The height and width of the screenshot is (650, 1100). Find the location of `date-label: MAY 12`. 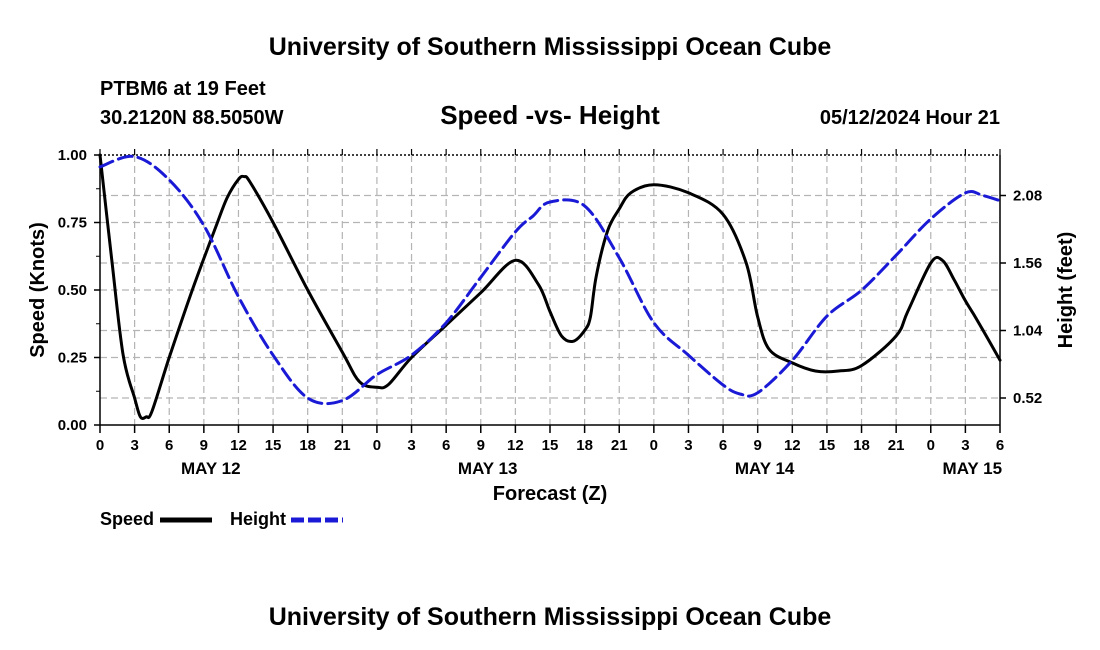

date-label: MAY 12 is located at coordinates (211, 468).